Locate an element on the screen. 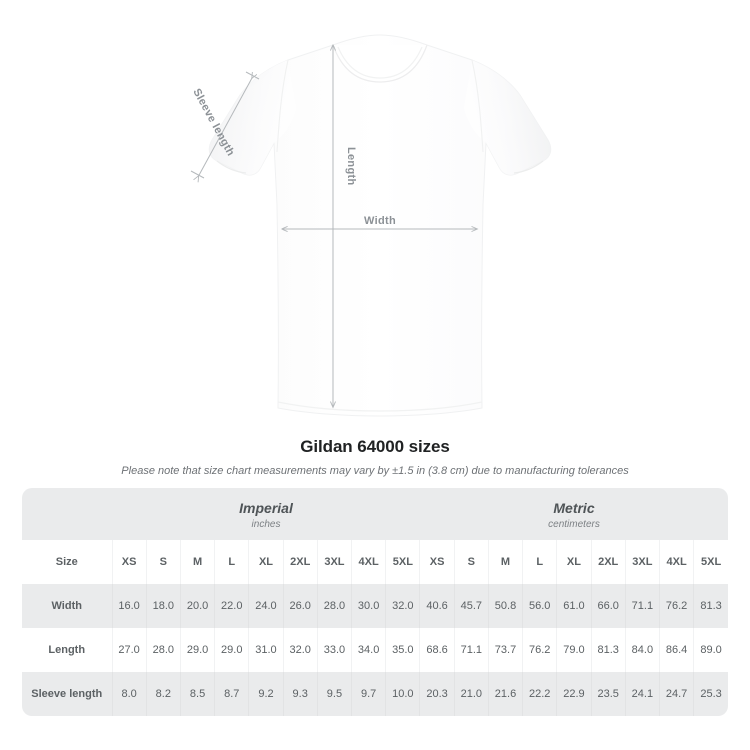  width-dimension: Width is located at coordinates (380, 222).